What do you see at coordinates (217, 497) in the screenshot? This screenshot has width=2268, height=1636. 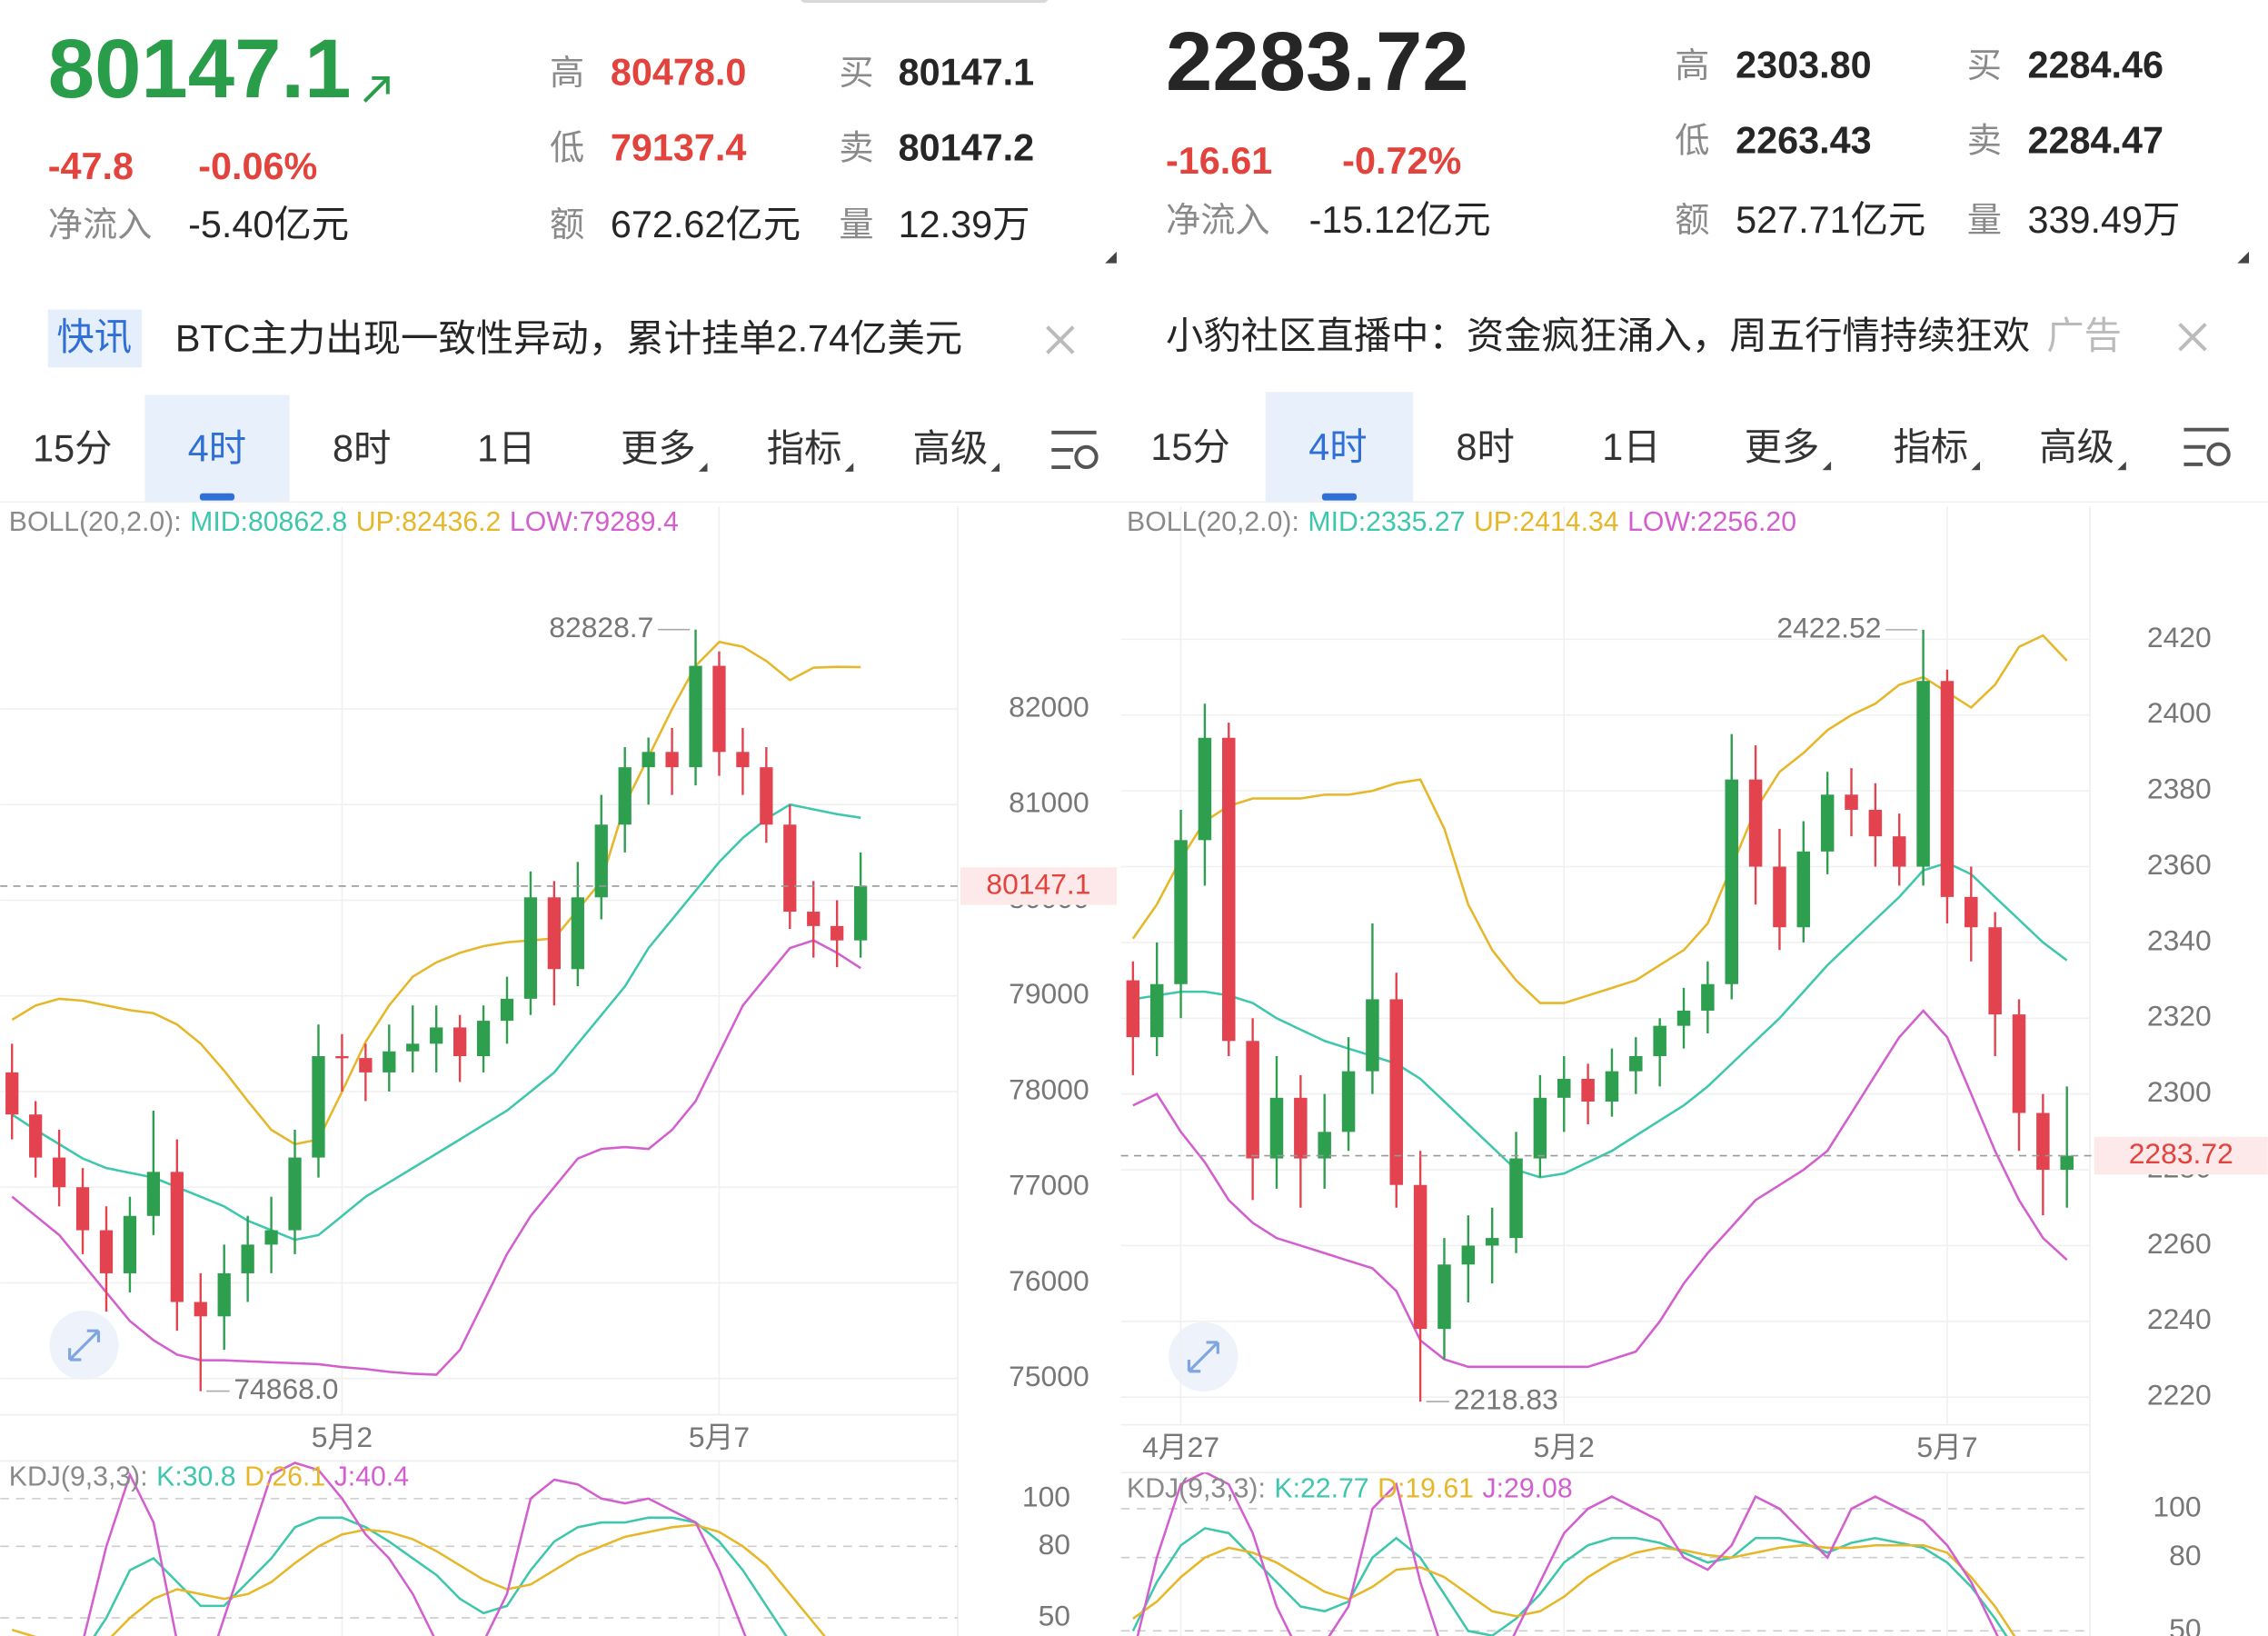 I see `tab-active-indicator` at bounding box center [217, 497].